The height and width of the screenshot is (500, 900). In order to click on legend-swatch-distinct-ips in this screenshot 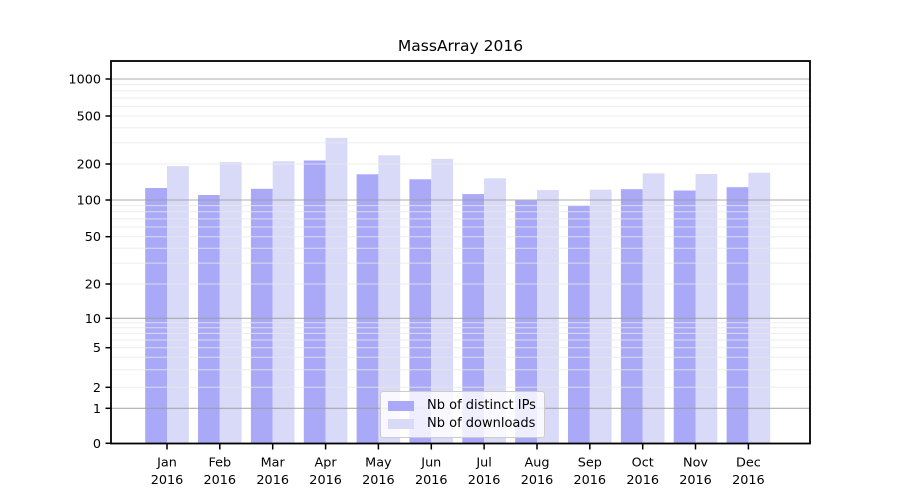, I will do `click(401, 406)`.